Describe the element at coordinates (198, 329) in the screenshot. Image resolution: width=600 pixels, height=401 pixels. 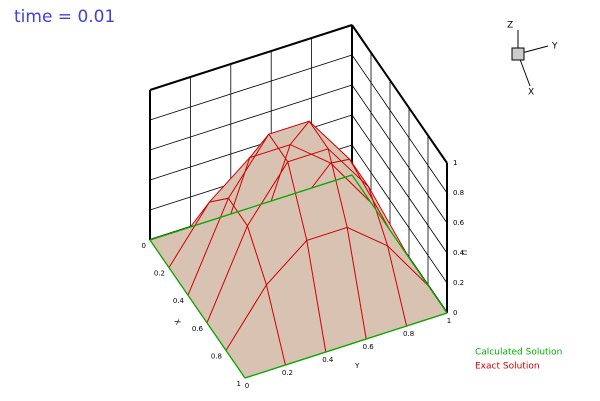
I see `x-tick-label: 0.6` at that location.